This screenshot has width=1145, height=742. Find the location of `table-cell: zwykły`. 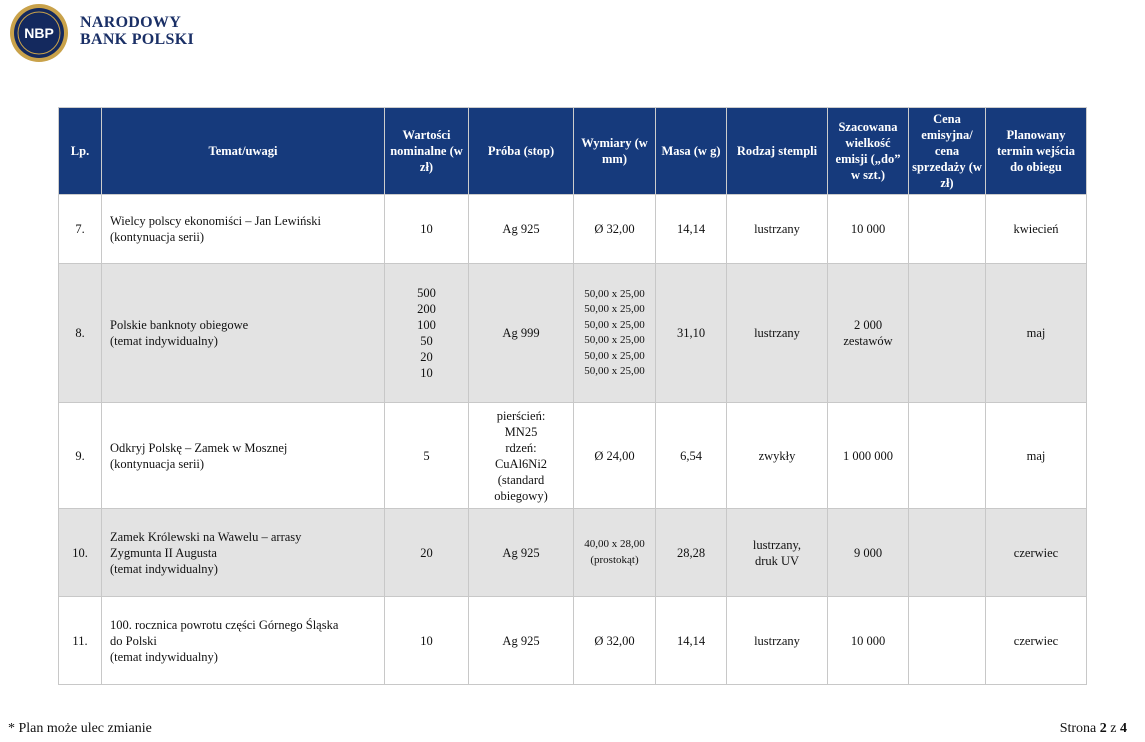

table-cell: zwykły is located at coordinates (777, 455).